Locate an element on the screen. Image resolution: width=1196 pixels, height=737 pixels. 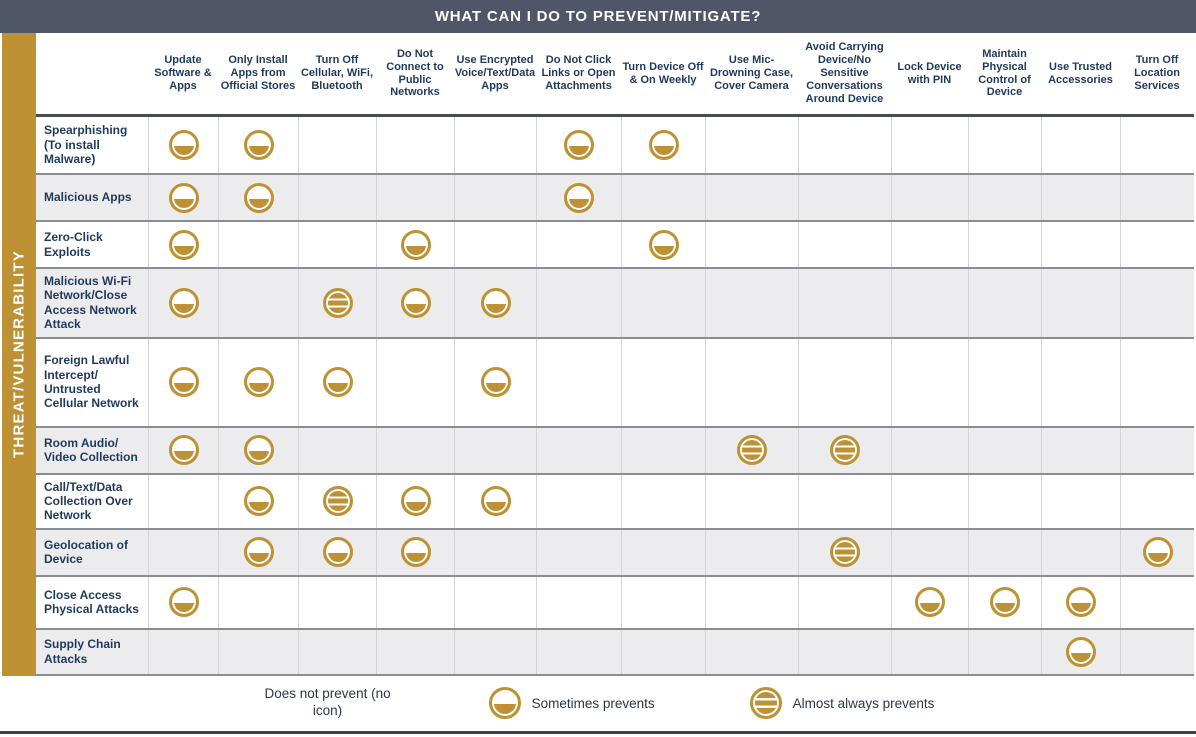
row-label: Spearphishing (To install Malware) is located at coordinates (86, 145).